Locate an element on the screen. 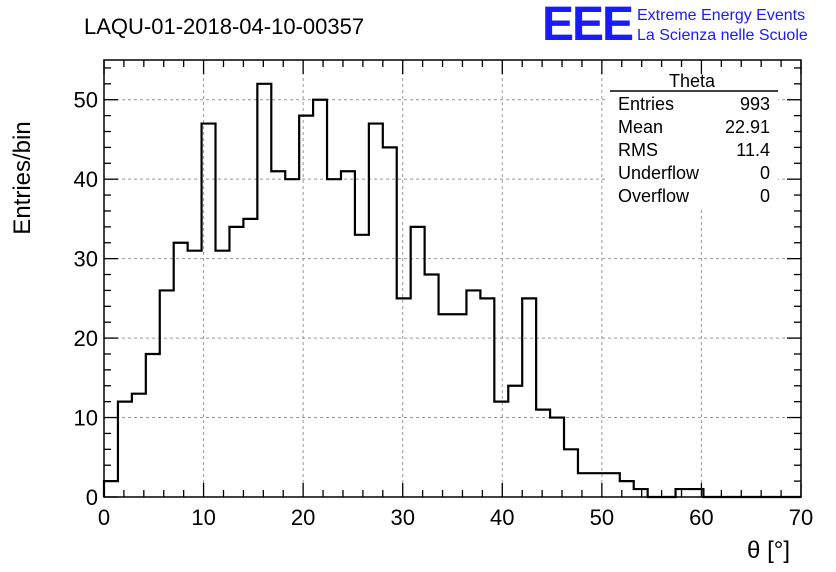 The image size is (836, 572). stats-value-underflow: 0 is located at coordinates (765, 173).